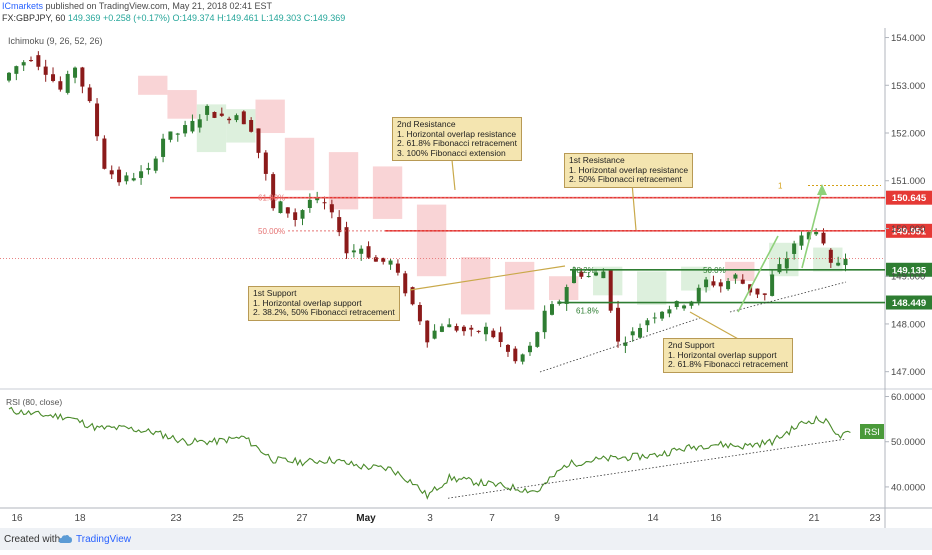 The height and width of the screenshot is (555, 932). What do you see at coordinates (23, 6) in the screenshot?
I see `publisher-name: ICmarkets` at bounding box center [23, 6].